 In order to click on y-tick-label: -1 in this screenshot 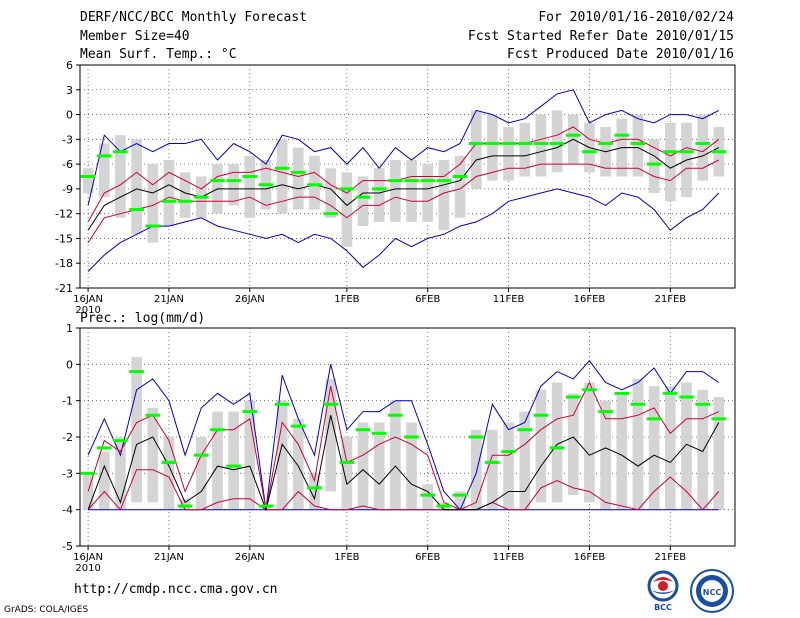, I will do `click(67, 401)`.